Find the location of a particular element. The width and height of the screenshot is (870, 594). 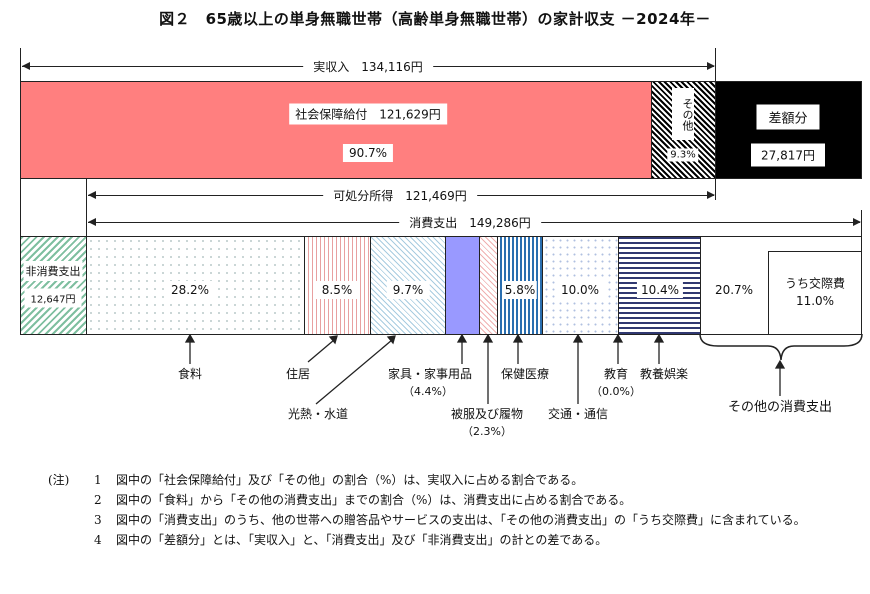

category-culture: 教養娯楽 is located at coordinates (664, 374).